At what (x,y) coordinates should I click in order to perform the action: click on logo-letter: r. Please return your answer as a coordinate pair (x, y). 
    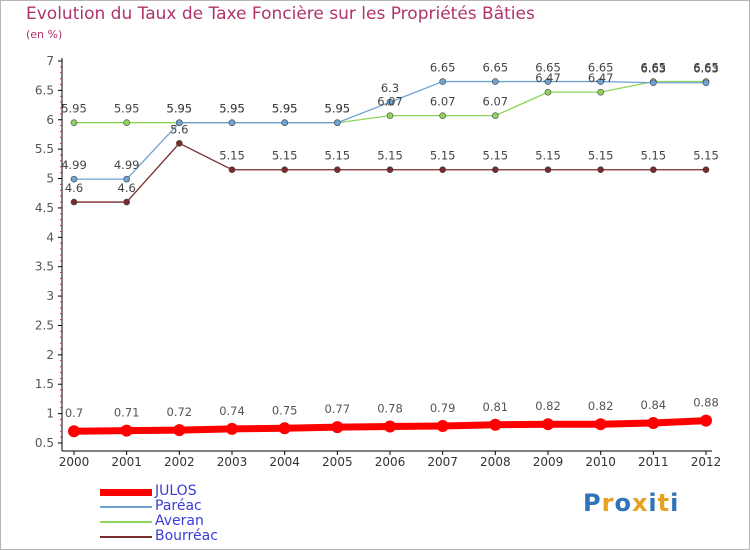
    Looking at the image, I should click on (608, 503).